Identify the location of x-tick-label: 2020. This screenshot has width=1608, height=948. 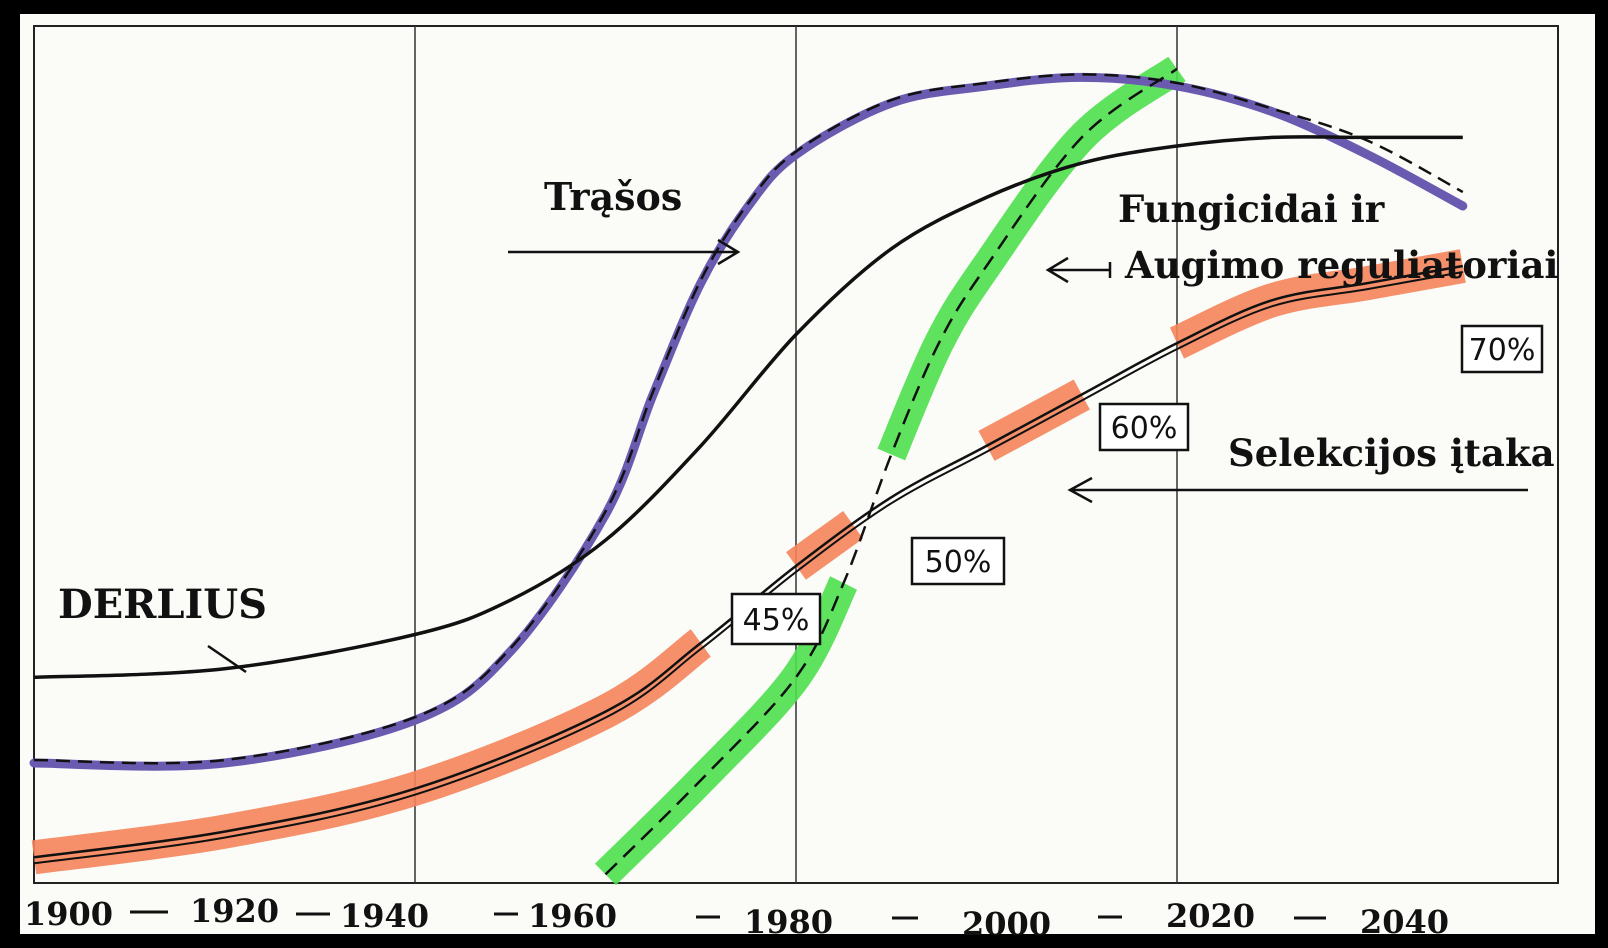
(1210, 916).